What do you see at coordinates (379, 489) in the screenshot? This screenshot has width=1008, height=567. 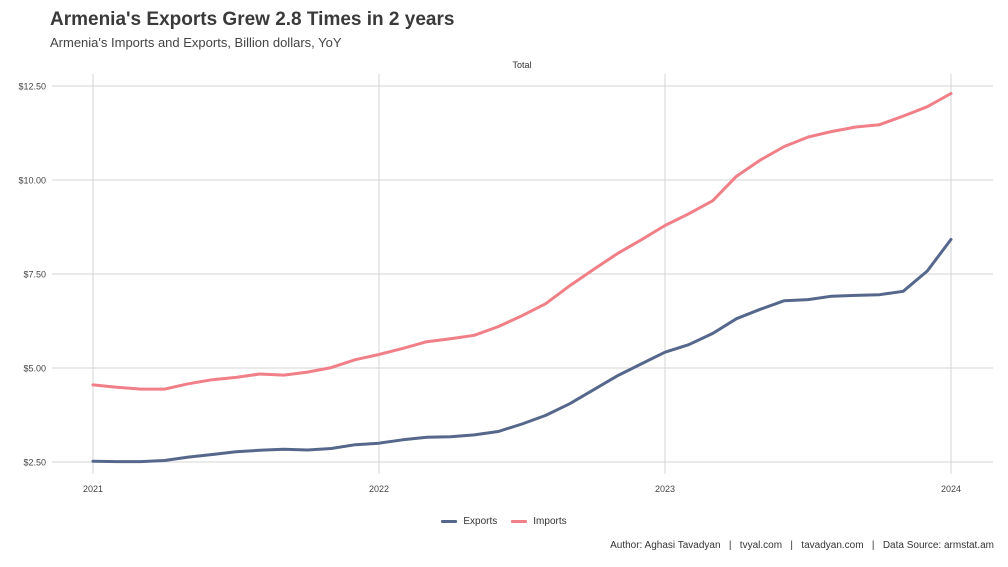 I see `x-tick-label: 2022` at bounding box center [379, 489].